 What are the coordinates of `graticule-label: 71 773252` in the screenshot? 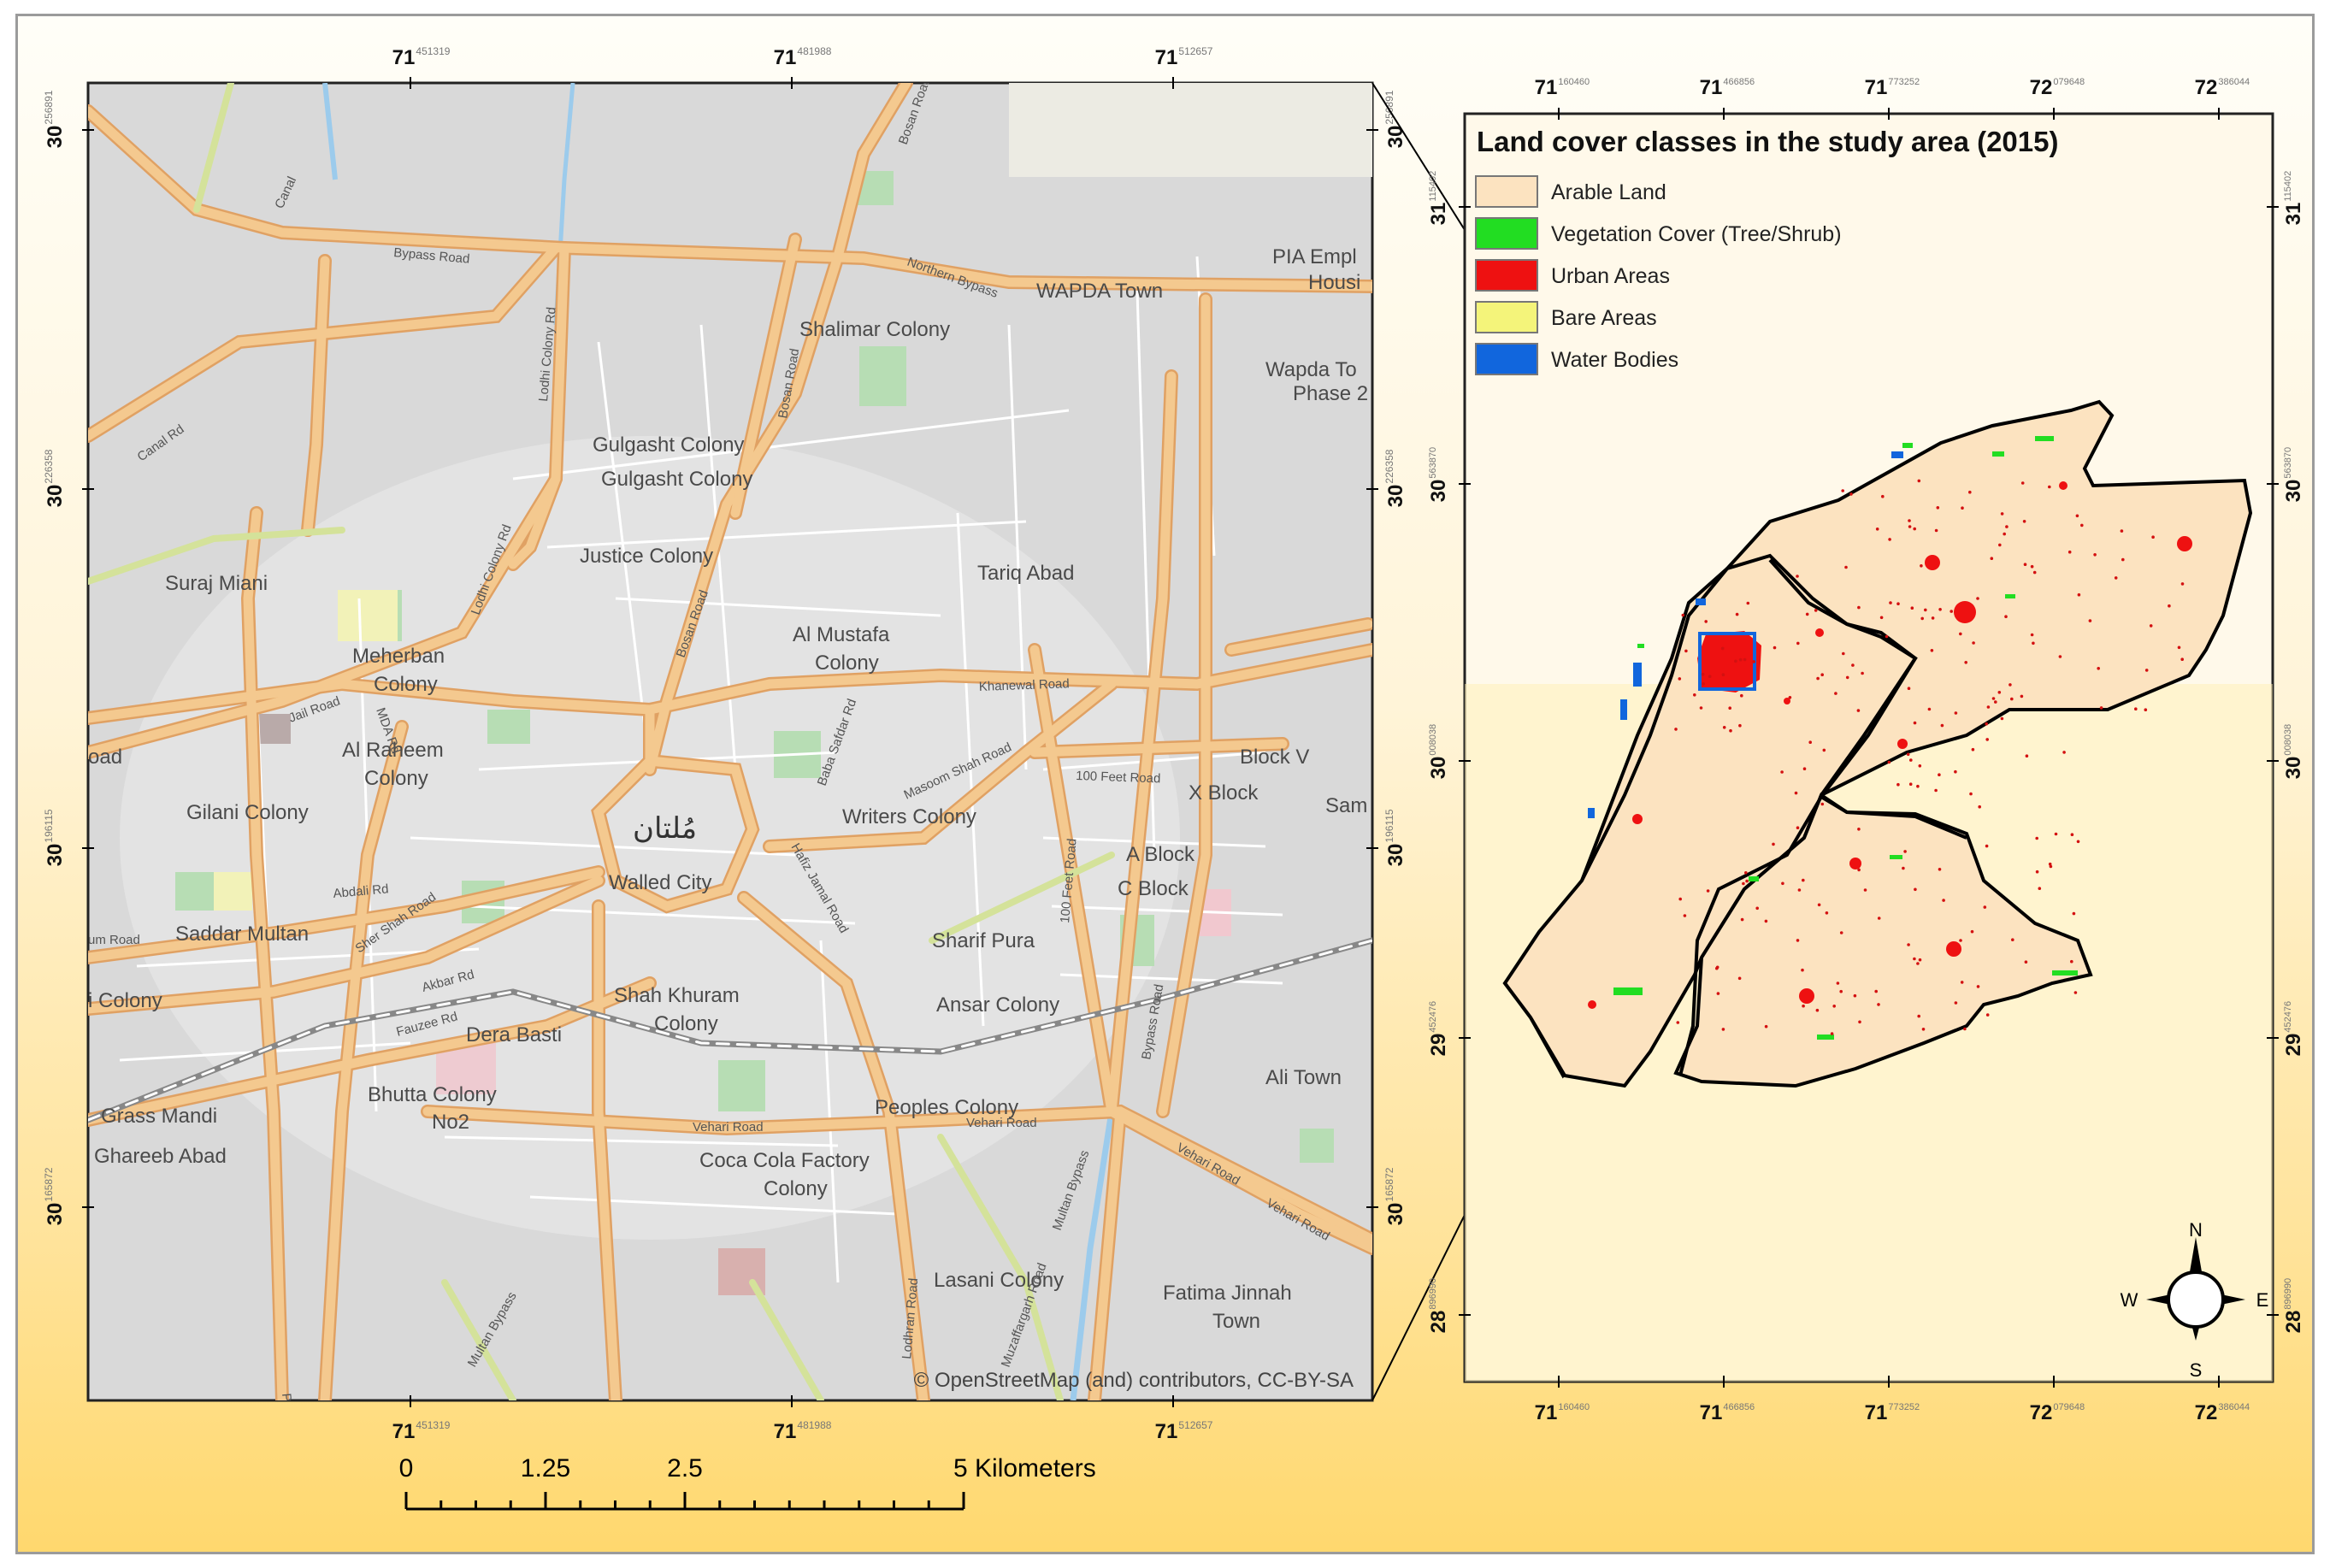 It's located at (1892, 1412).